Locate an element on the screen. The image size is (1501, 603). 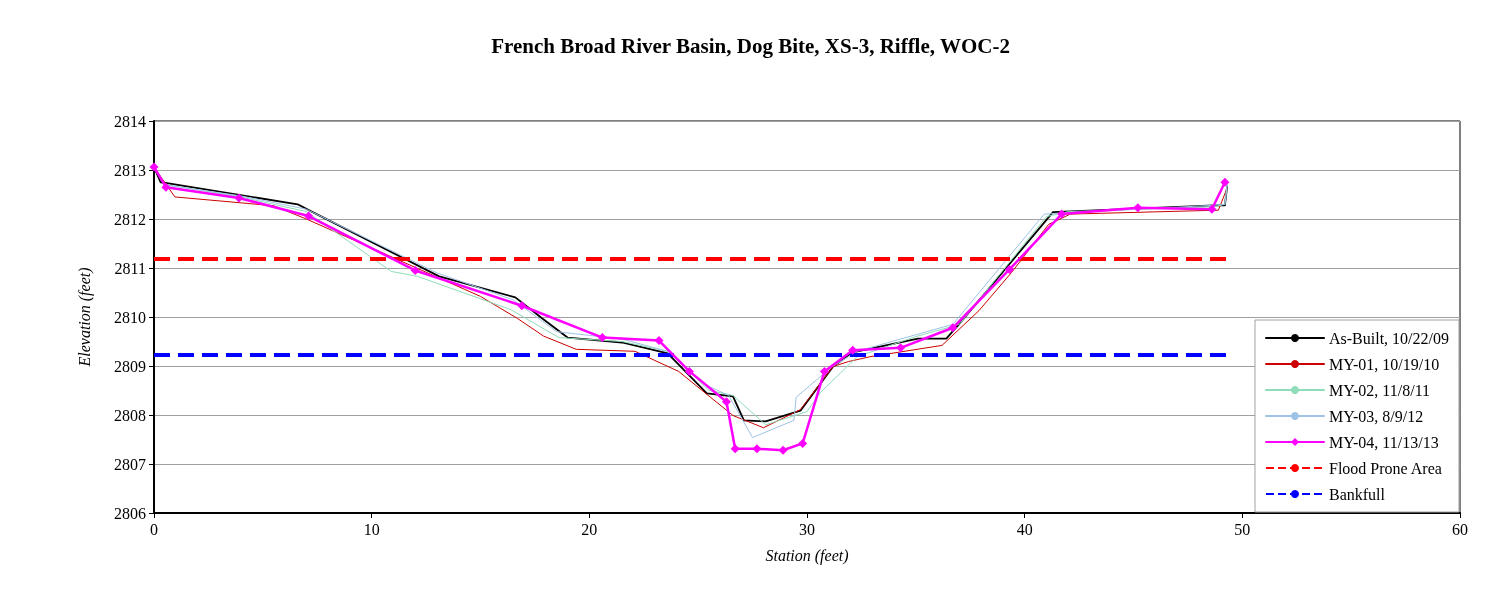
y-tick-label: 2811 is located at coordinates (130, 268).